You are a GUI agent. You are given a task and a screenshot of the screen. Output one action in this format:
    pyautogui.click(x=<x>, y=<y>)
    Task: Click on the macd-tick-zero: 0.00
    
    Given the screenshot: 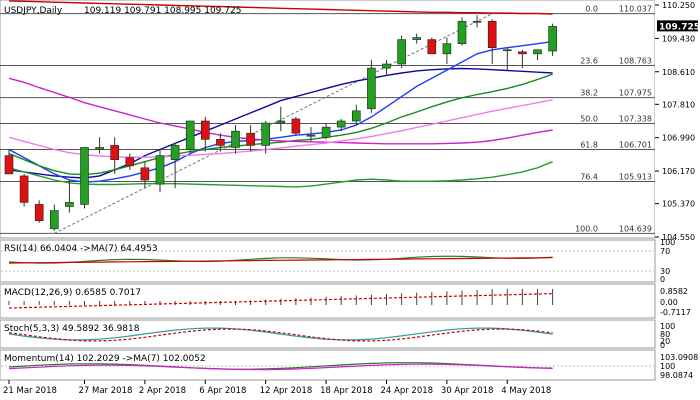 What is the action you would take?
    pyautogui.click(x=669, y=302)
    